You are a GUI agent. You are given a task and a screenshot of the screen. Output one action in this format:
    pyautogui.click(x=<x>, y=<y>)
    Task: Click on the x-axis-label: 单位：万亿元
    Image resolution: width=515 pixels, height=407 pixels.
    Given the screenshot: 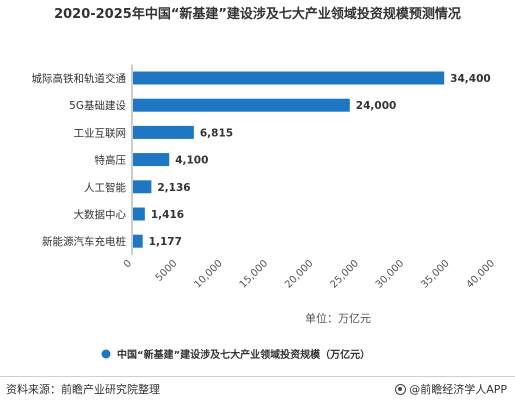 What is the action you would take?
    pyautogui.click(x=338, y=318)
    